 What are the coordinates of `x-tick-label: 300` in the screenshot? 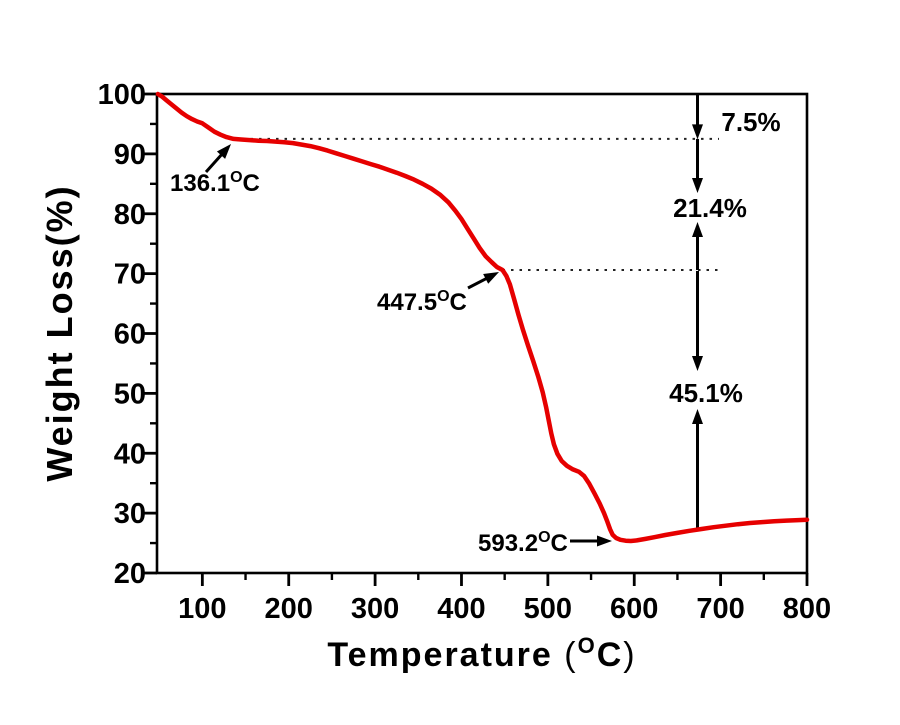 It's located at (375, 609).